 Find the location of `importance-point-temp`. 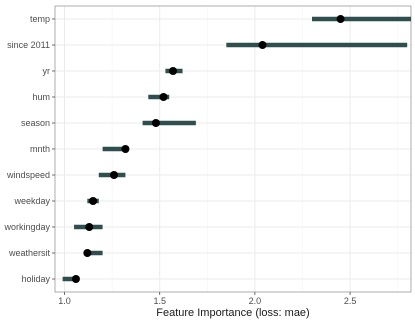

importance-point-temp is located at coordinates (340, 19).